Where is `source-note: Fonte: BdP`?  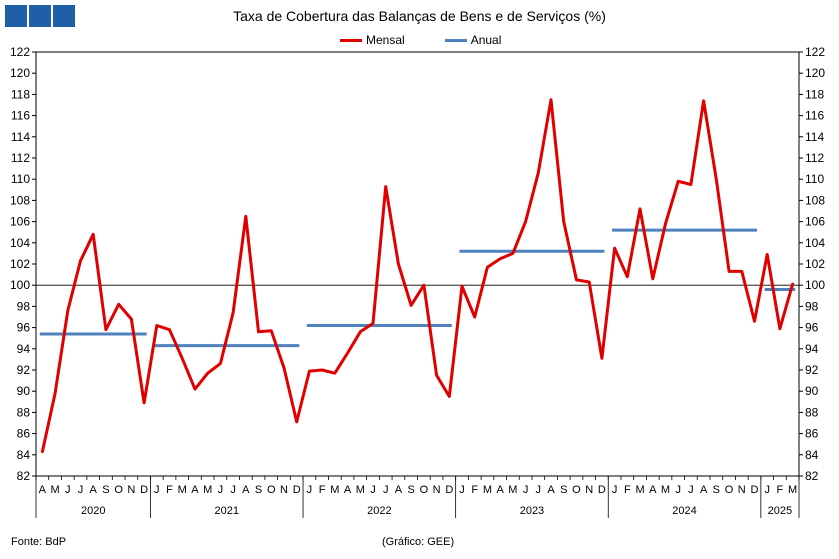
source-note: Fonte: BdP is located at coordinates (39, 542).